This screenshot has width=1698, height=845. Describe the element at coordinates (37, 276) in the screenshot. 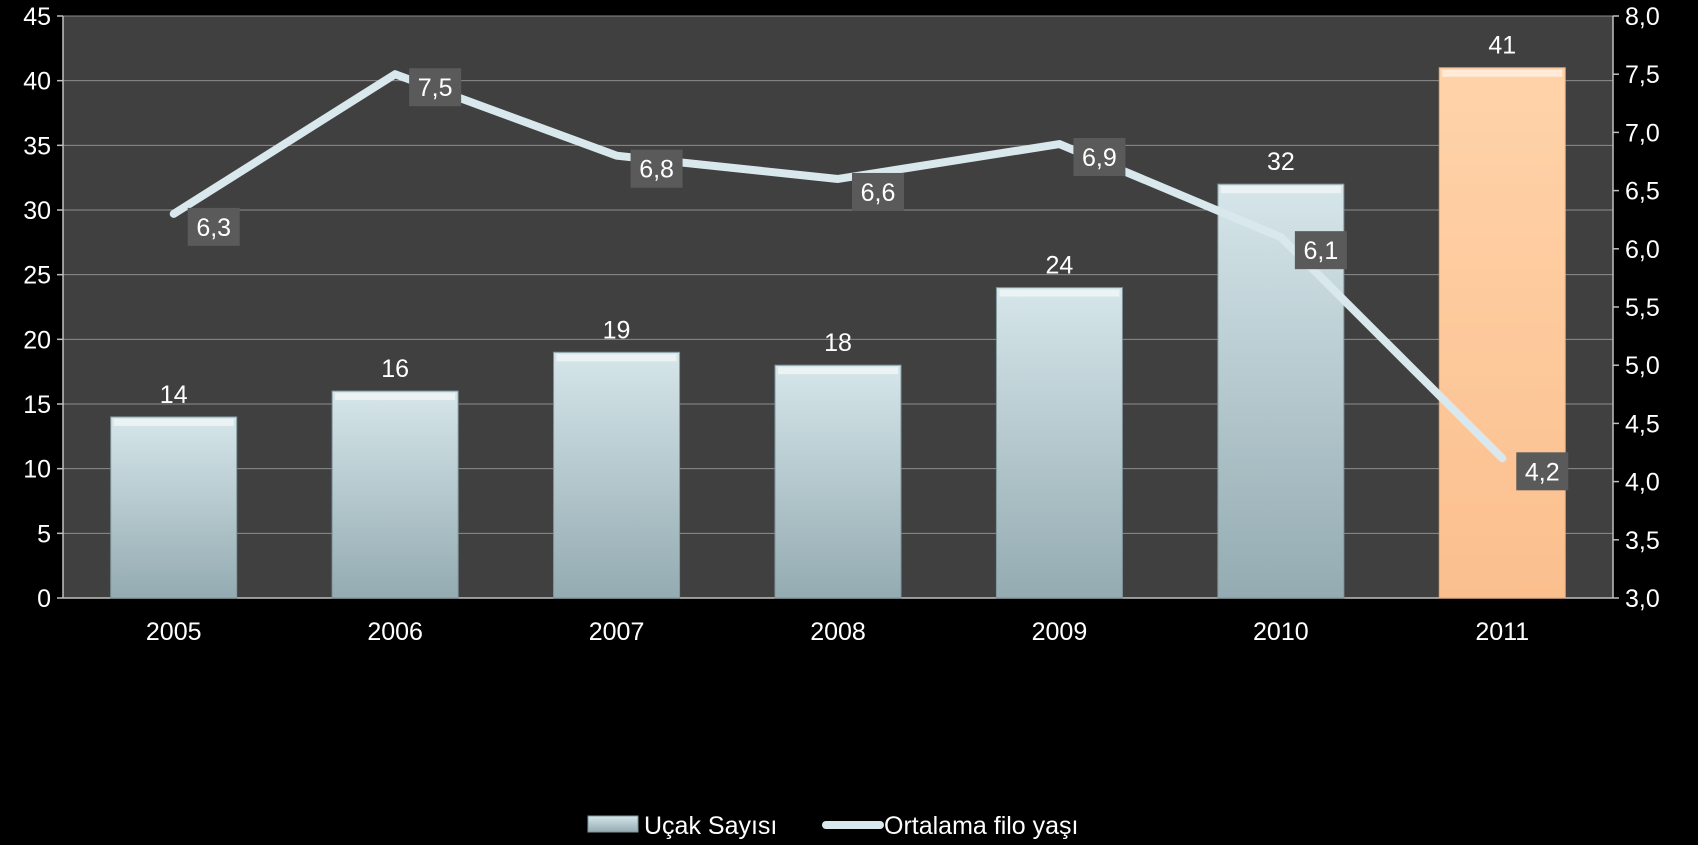

I see `y-left-tick-label: 25` at that location.